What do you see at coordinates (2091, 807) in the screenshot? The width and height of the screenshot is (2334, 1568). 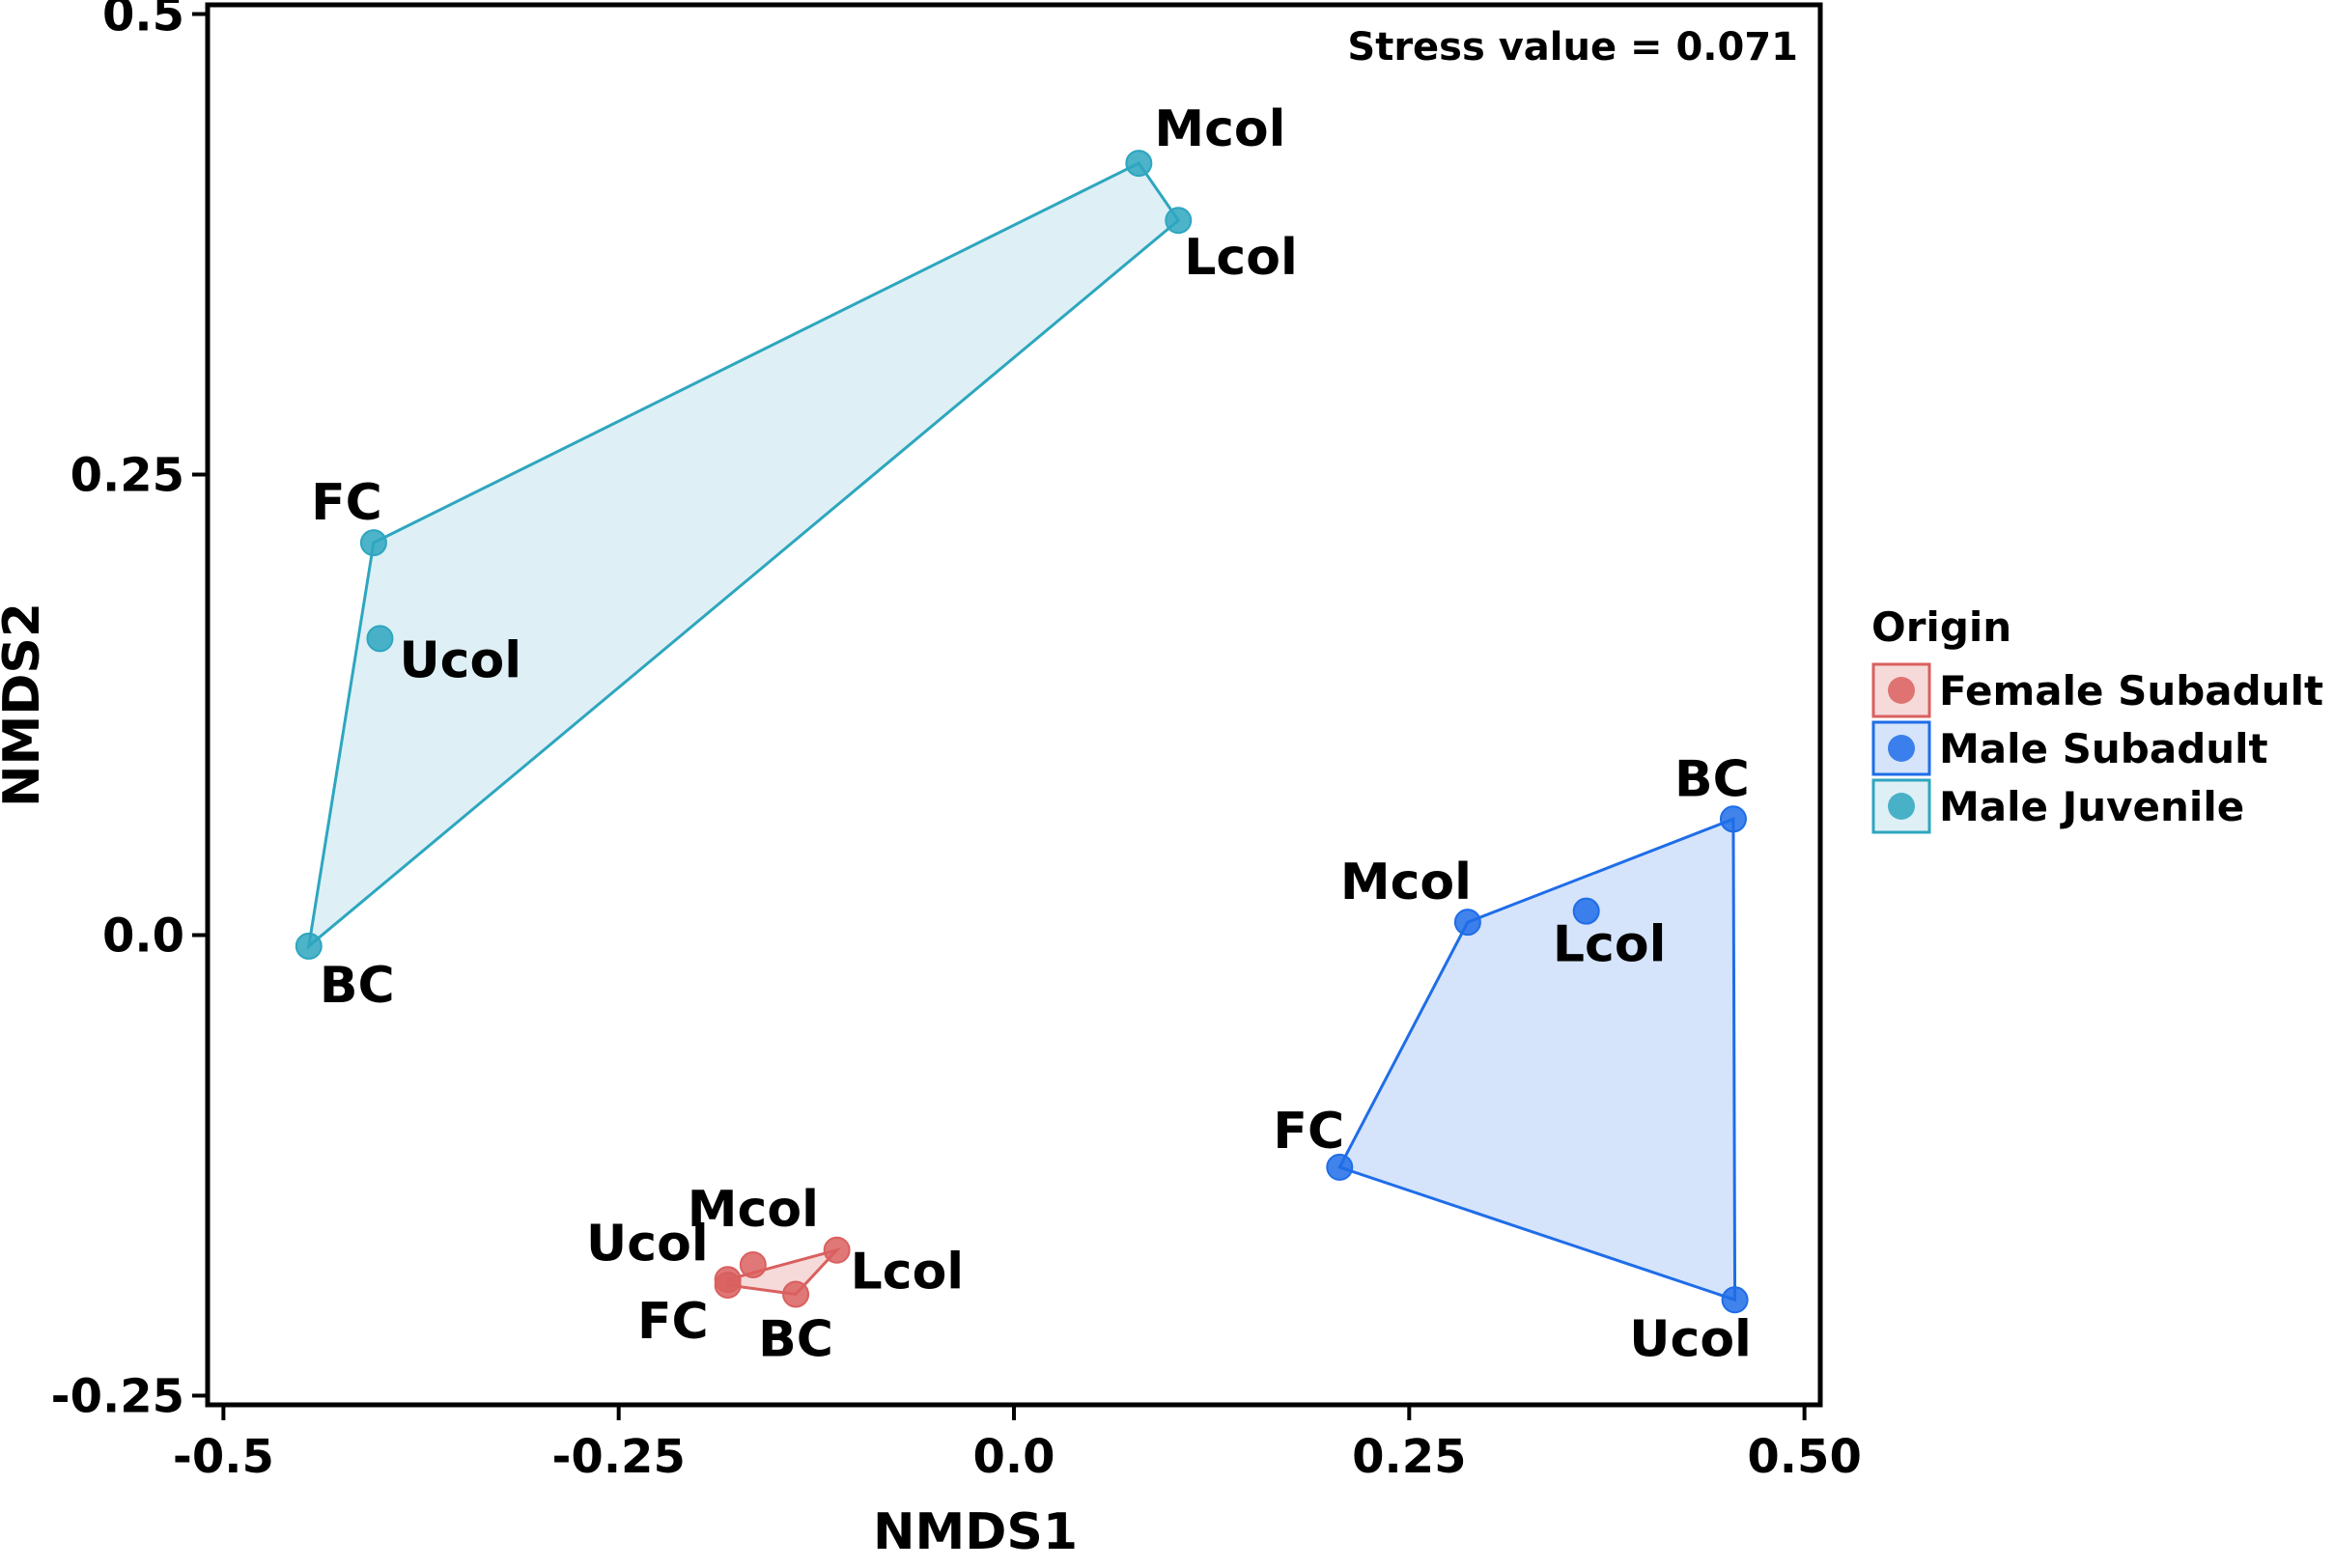 I see `legend-label: Male Juvenile` at bounding box center [2091, 807].